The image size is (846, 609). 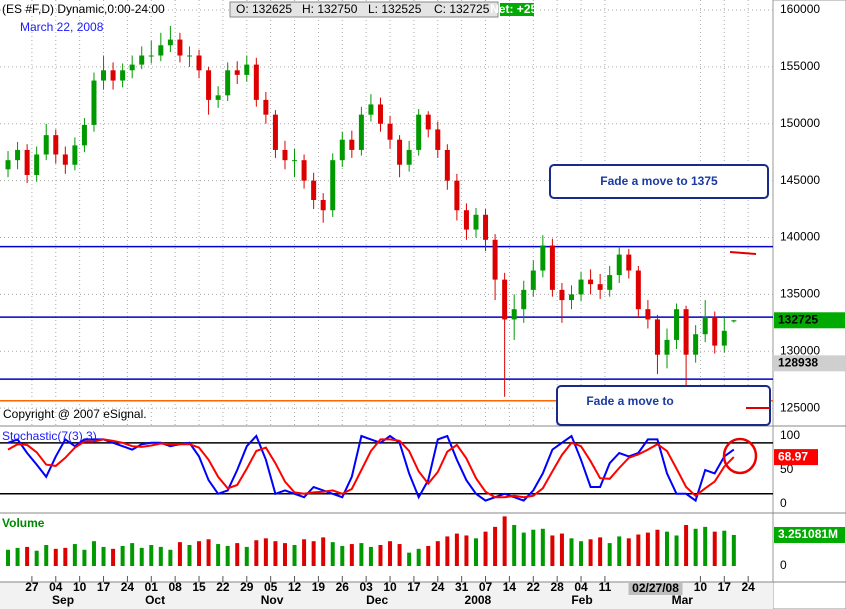 I want to click on x-tick-label: 03, so click(x=366, y=587).